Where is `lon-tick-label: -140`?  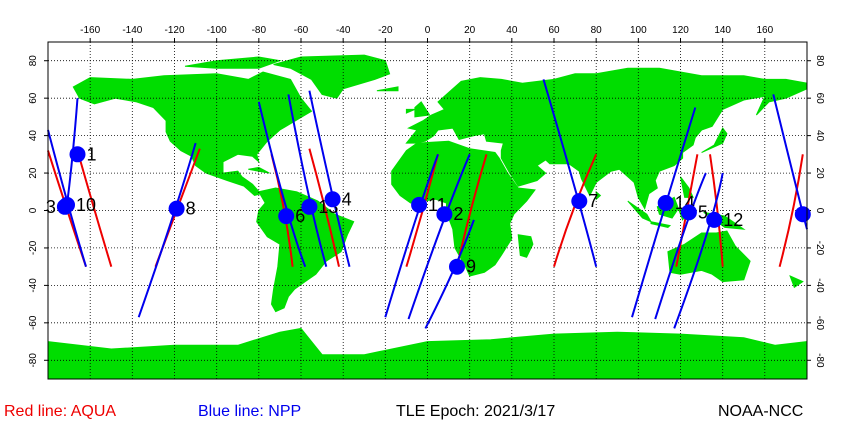 lon-tick-label: -140 is located at coordinates (132, 30).